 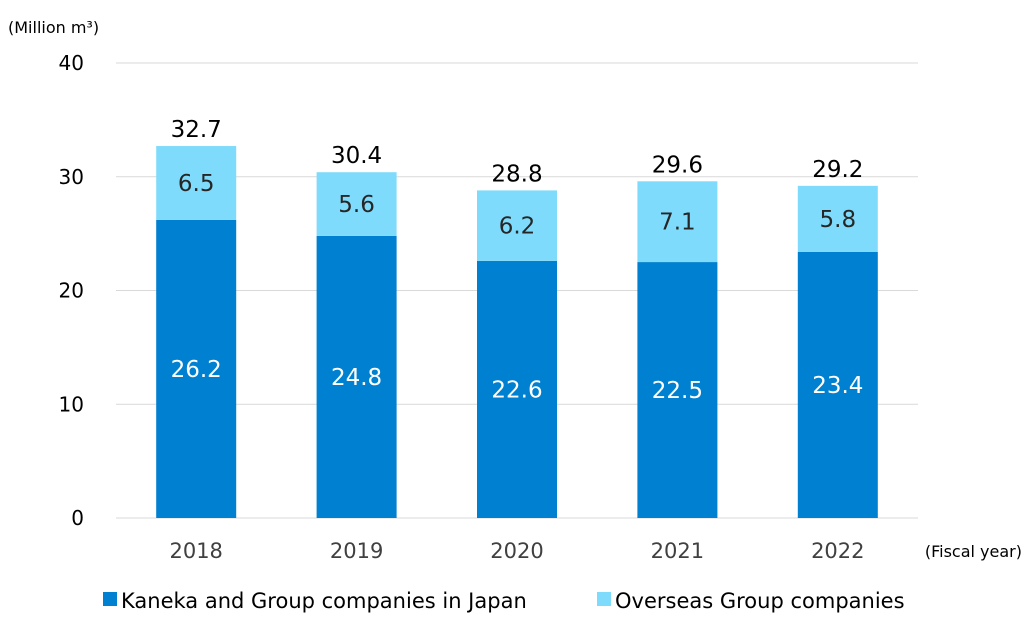 What do you see at coordinates (324, 601) in the screenshot?
I see `legend-label-japan: Kaneka and Group companies in Japan` at bounding box center [324, 601].